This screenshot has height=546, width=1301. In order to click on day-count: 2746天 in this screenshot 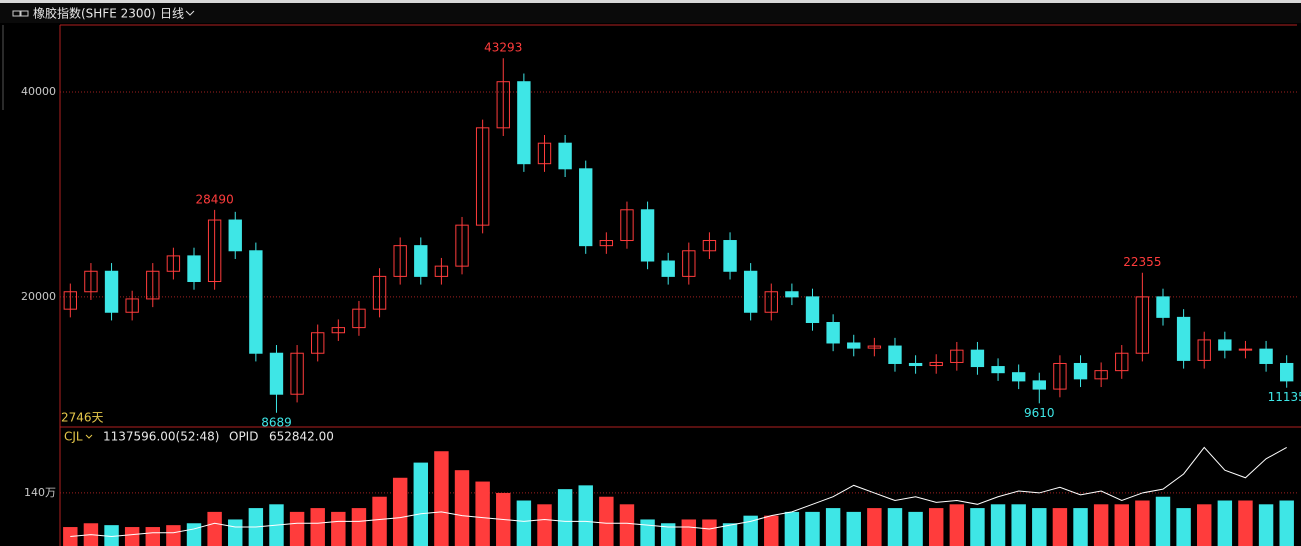, I will do `click(82, 418)`.